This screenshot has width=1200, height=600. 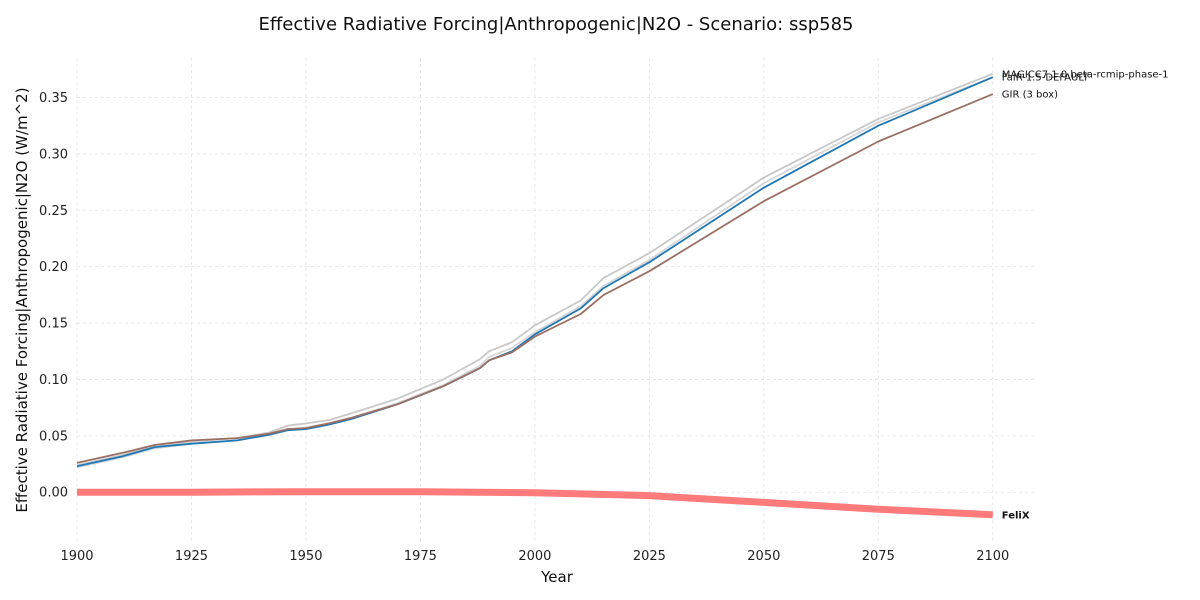 What do you see at coordinates (1030, 95) in the screenshot?
I see `series-end-label: GIR (3 box)` at bounding box center [1030, 95].